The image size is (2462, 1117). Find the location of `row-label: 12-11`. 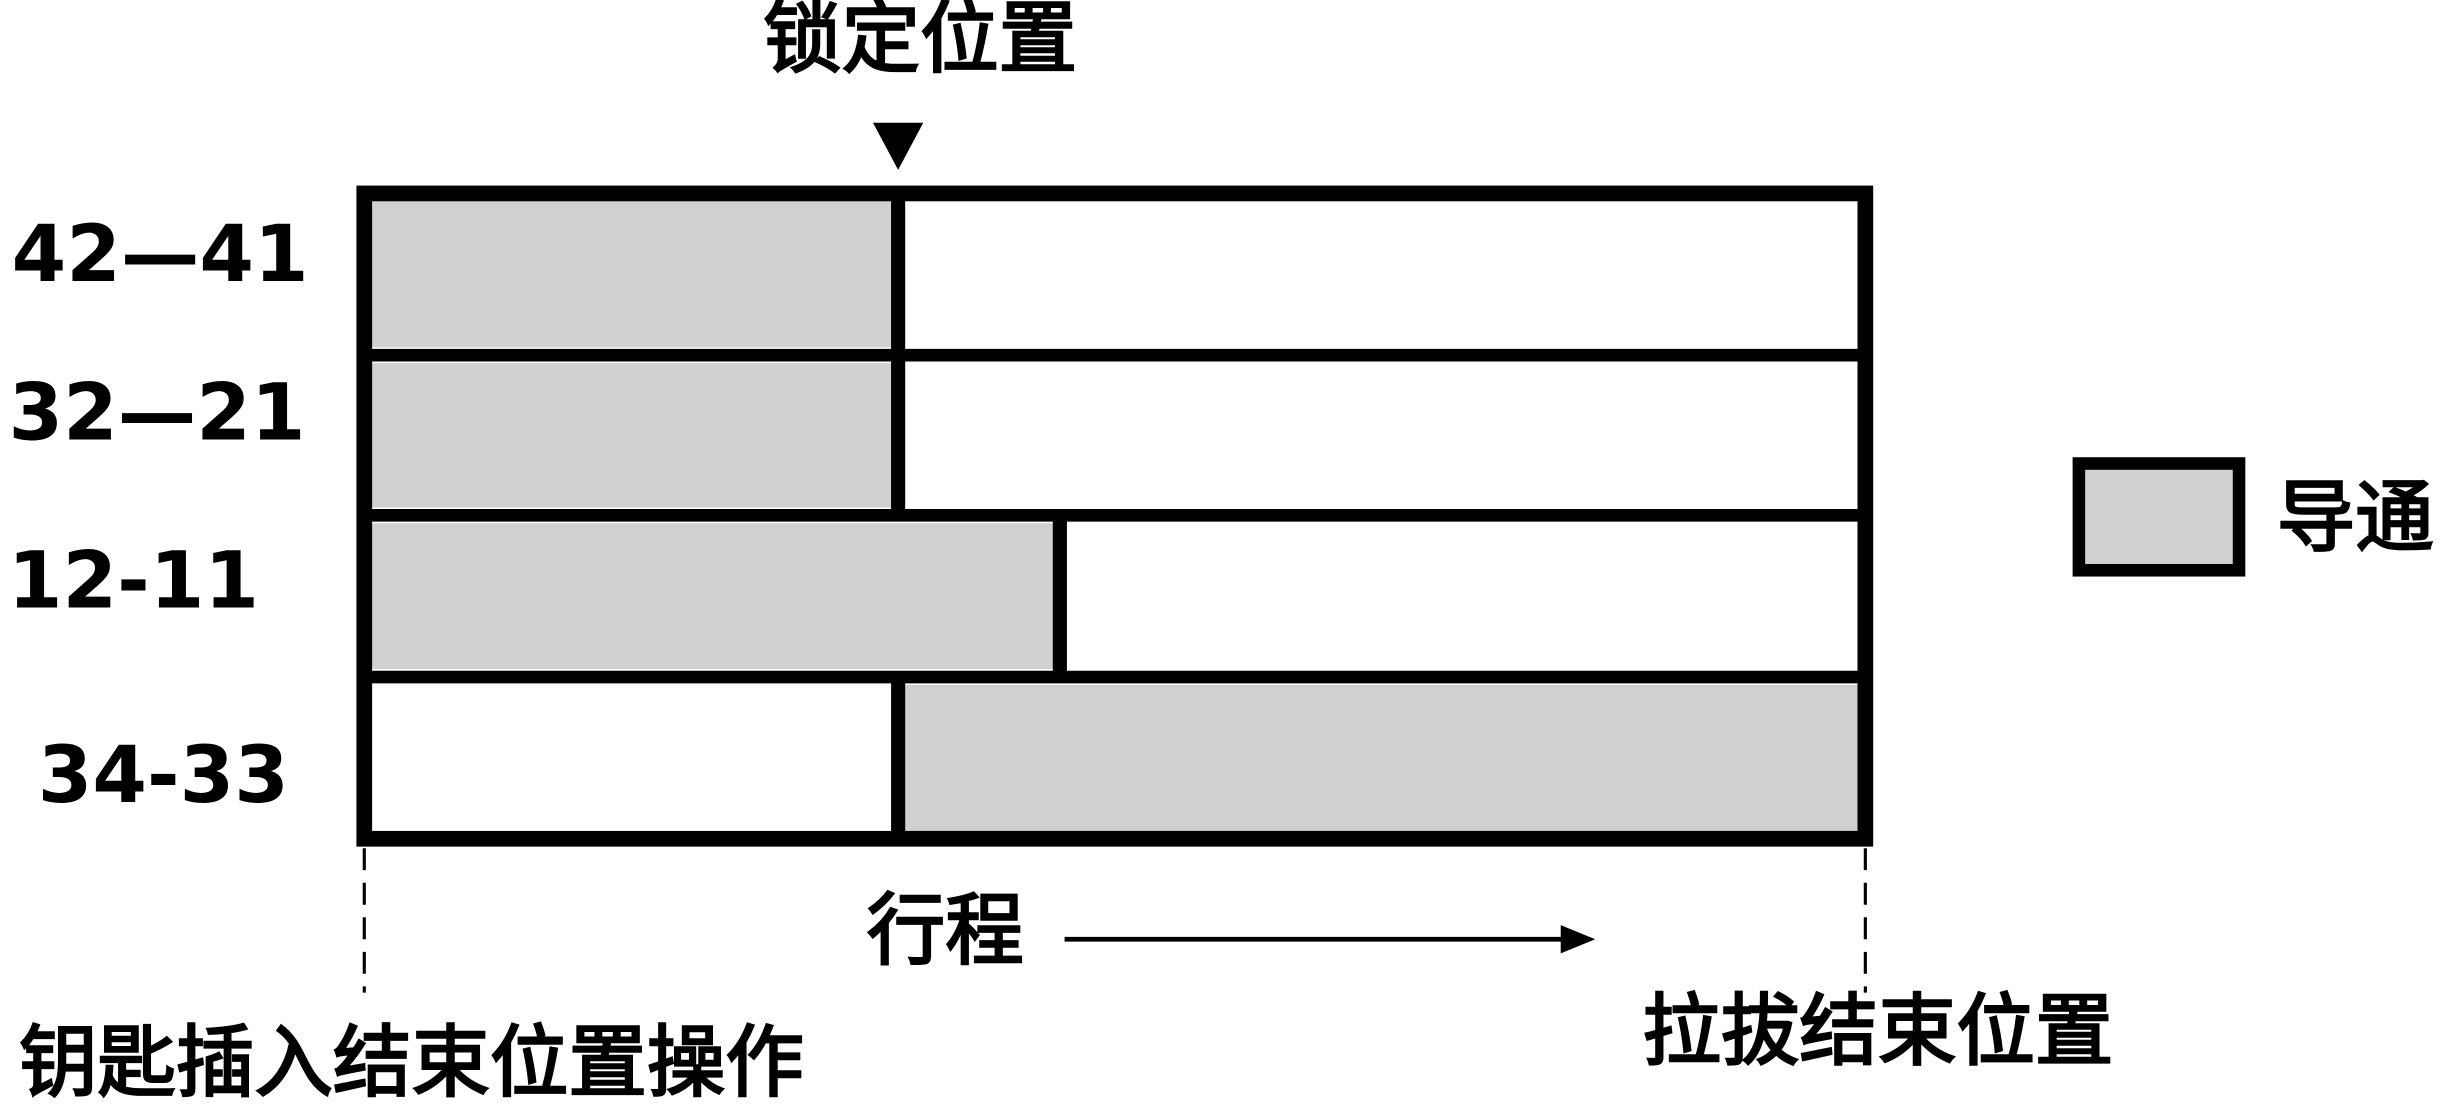

row-label: 12-11 is located at coordinates (133, 580).